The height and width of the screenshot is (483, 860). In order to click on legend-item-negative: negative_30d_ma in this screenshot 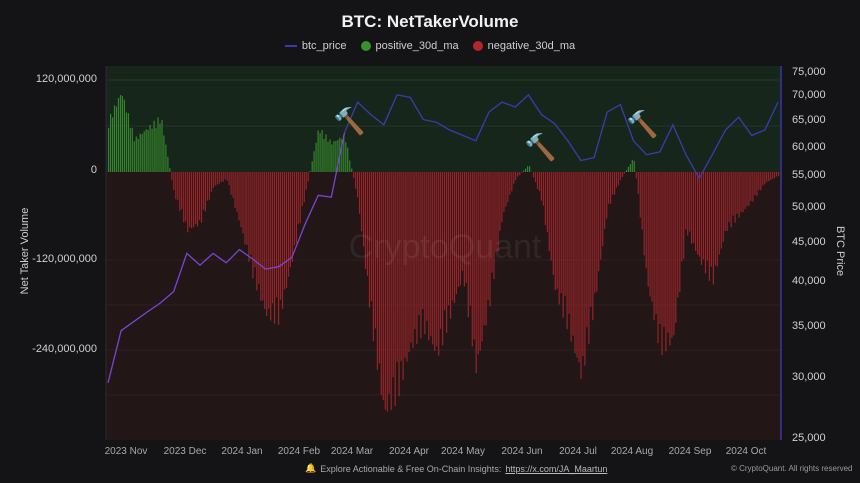, I will do `click(524, 46)`.